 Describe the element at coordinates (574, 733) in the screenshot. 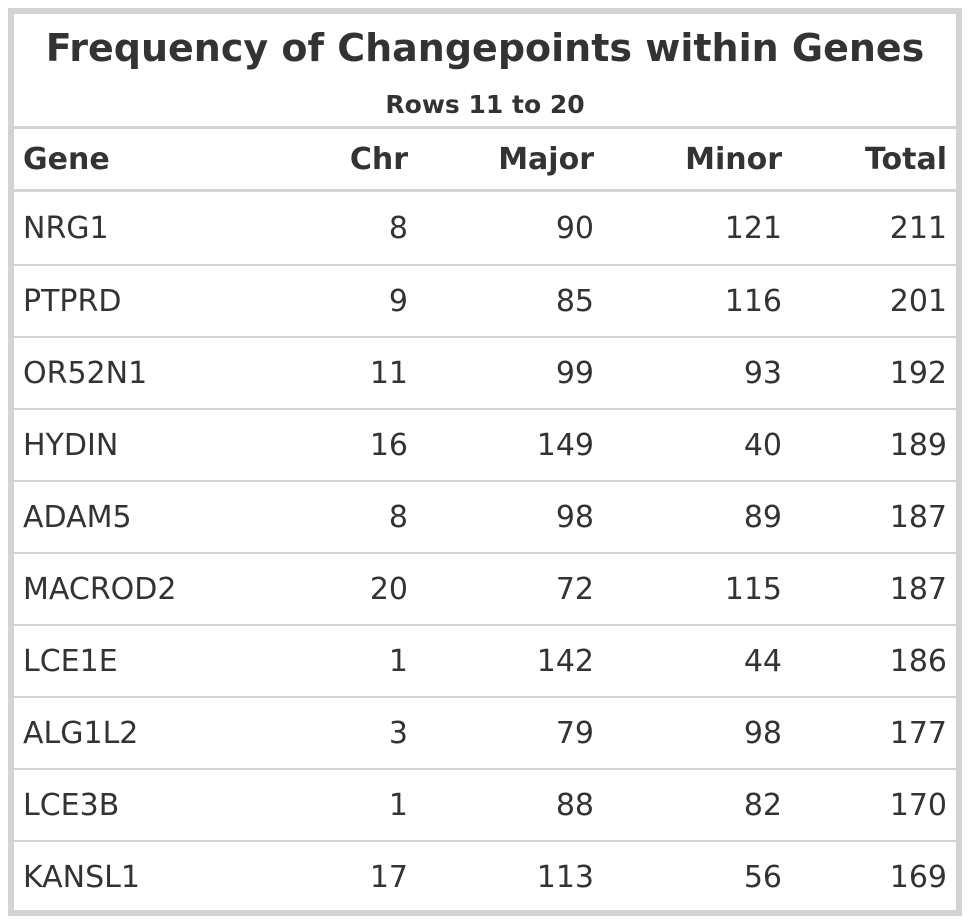

I see `cell-major: 79` at that location.